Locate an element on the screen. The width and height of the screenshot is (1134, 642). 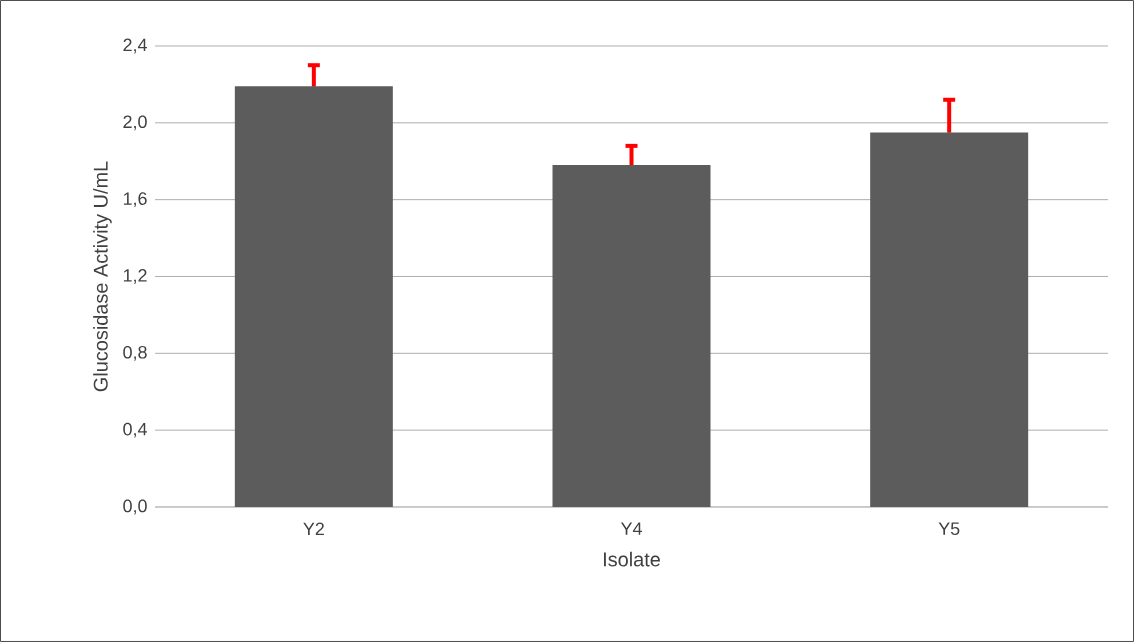
y-tick-label: 0,4 is located at coordinates (135, 430).